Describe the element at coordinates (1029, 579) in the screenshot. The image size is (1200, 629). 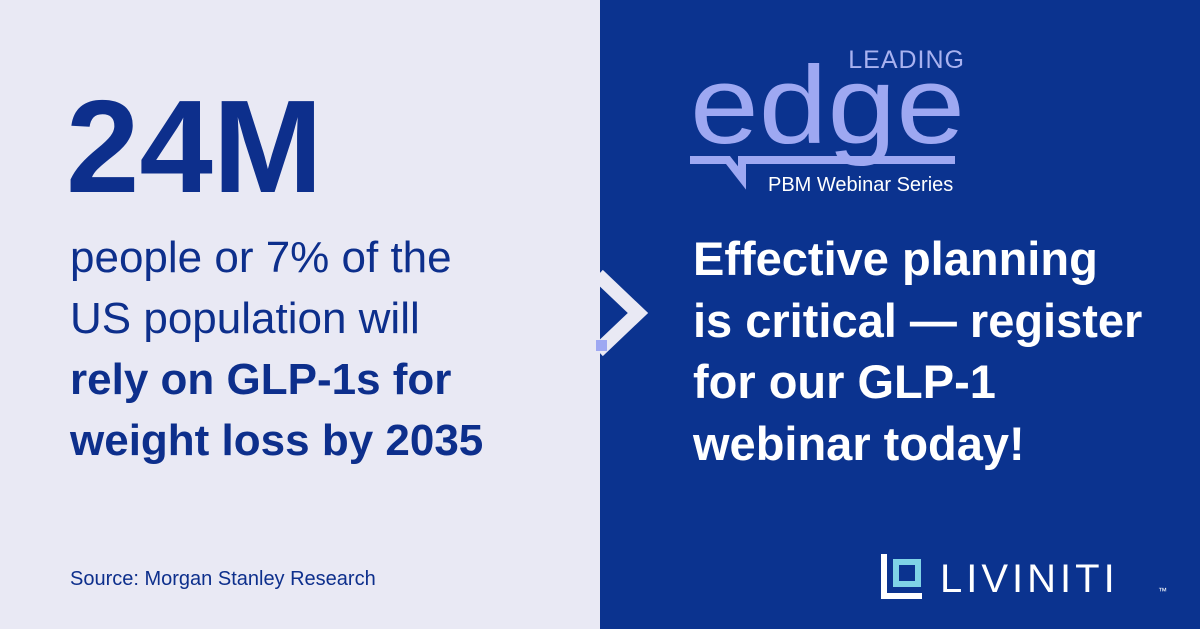
I see `brand-name: LIVINITI` at that location.